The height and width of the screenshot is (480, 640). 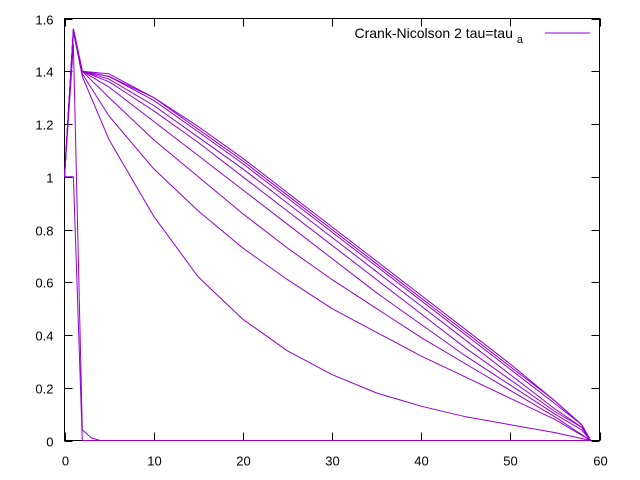 What do you see at coordinates (44, 231) in the screenshot?
I see `y-tick-label: 0.8` at bounding box center [44, 231].